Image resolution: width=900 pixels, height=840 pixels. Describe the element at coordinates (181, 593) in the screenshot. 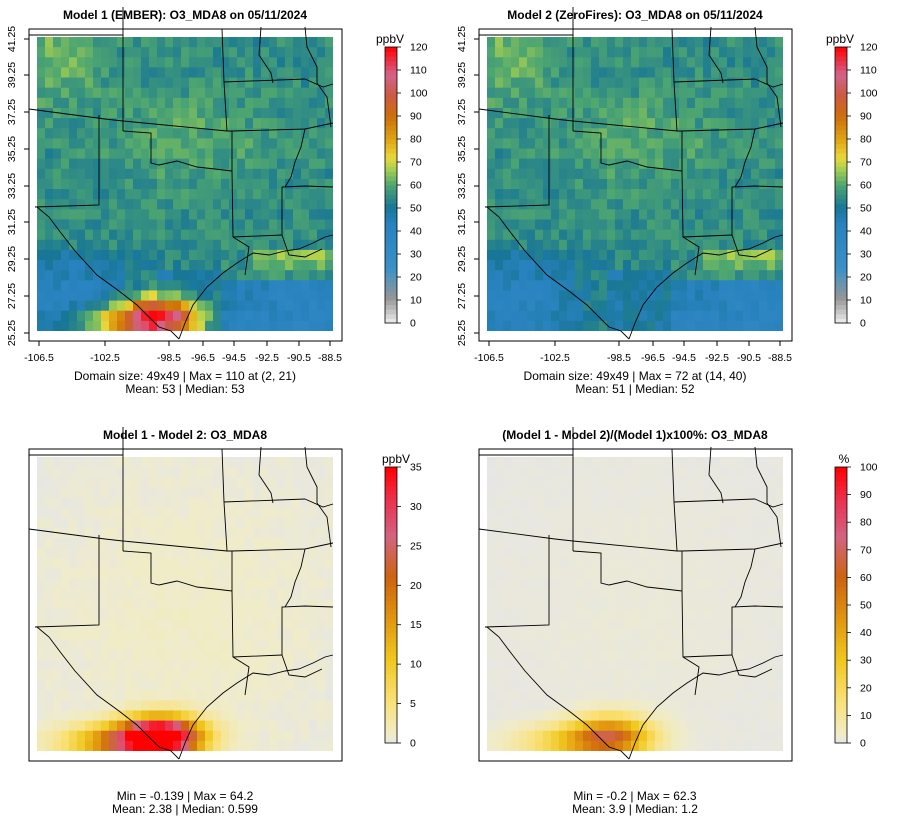

I see `state-boundaries` at that location.